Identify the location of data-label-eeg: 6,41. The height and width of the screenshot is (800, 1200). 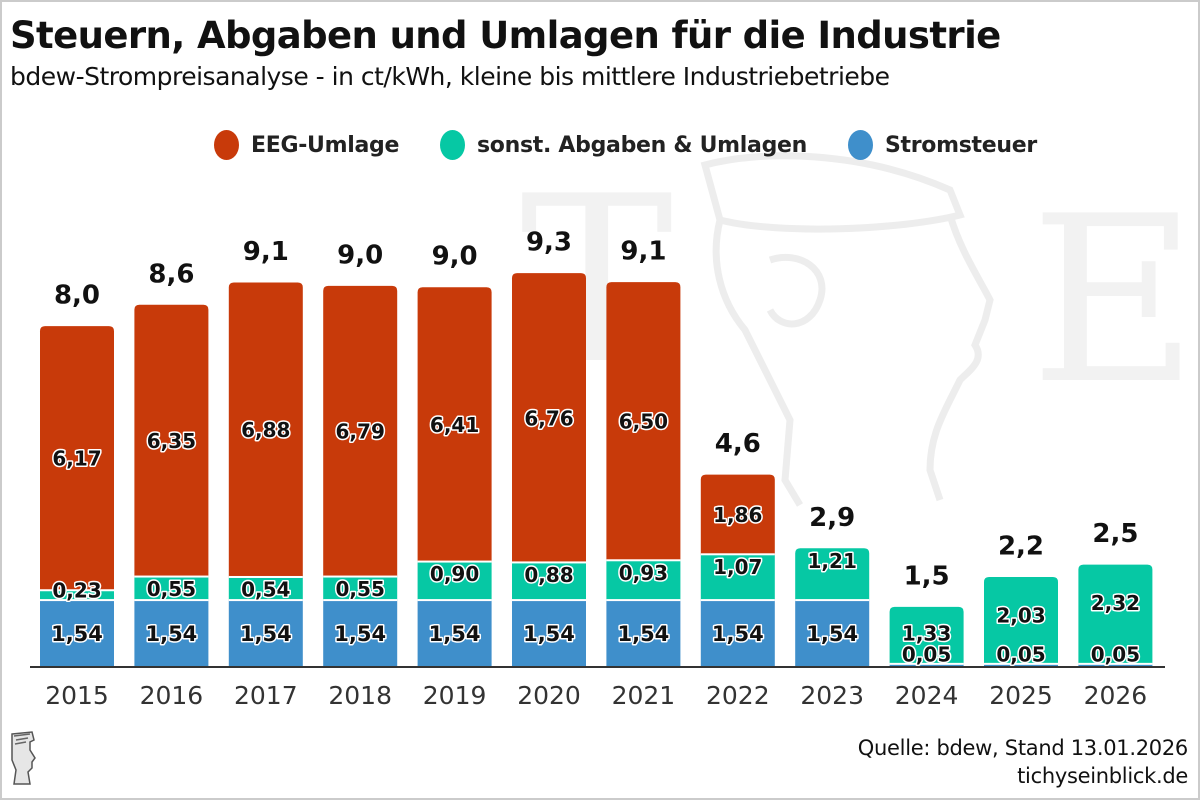
(454, 425).